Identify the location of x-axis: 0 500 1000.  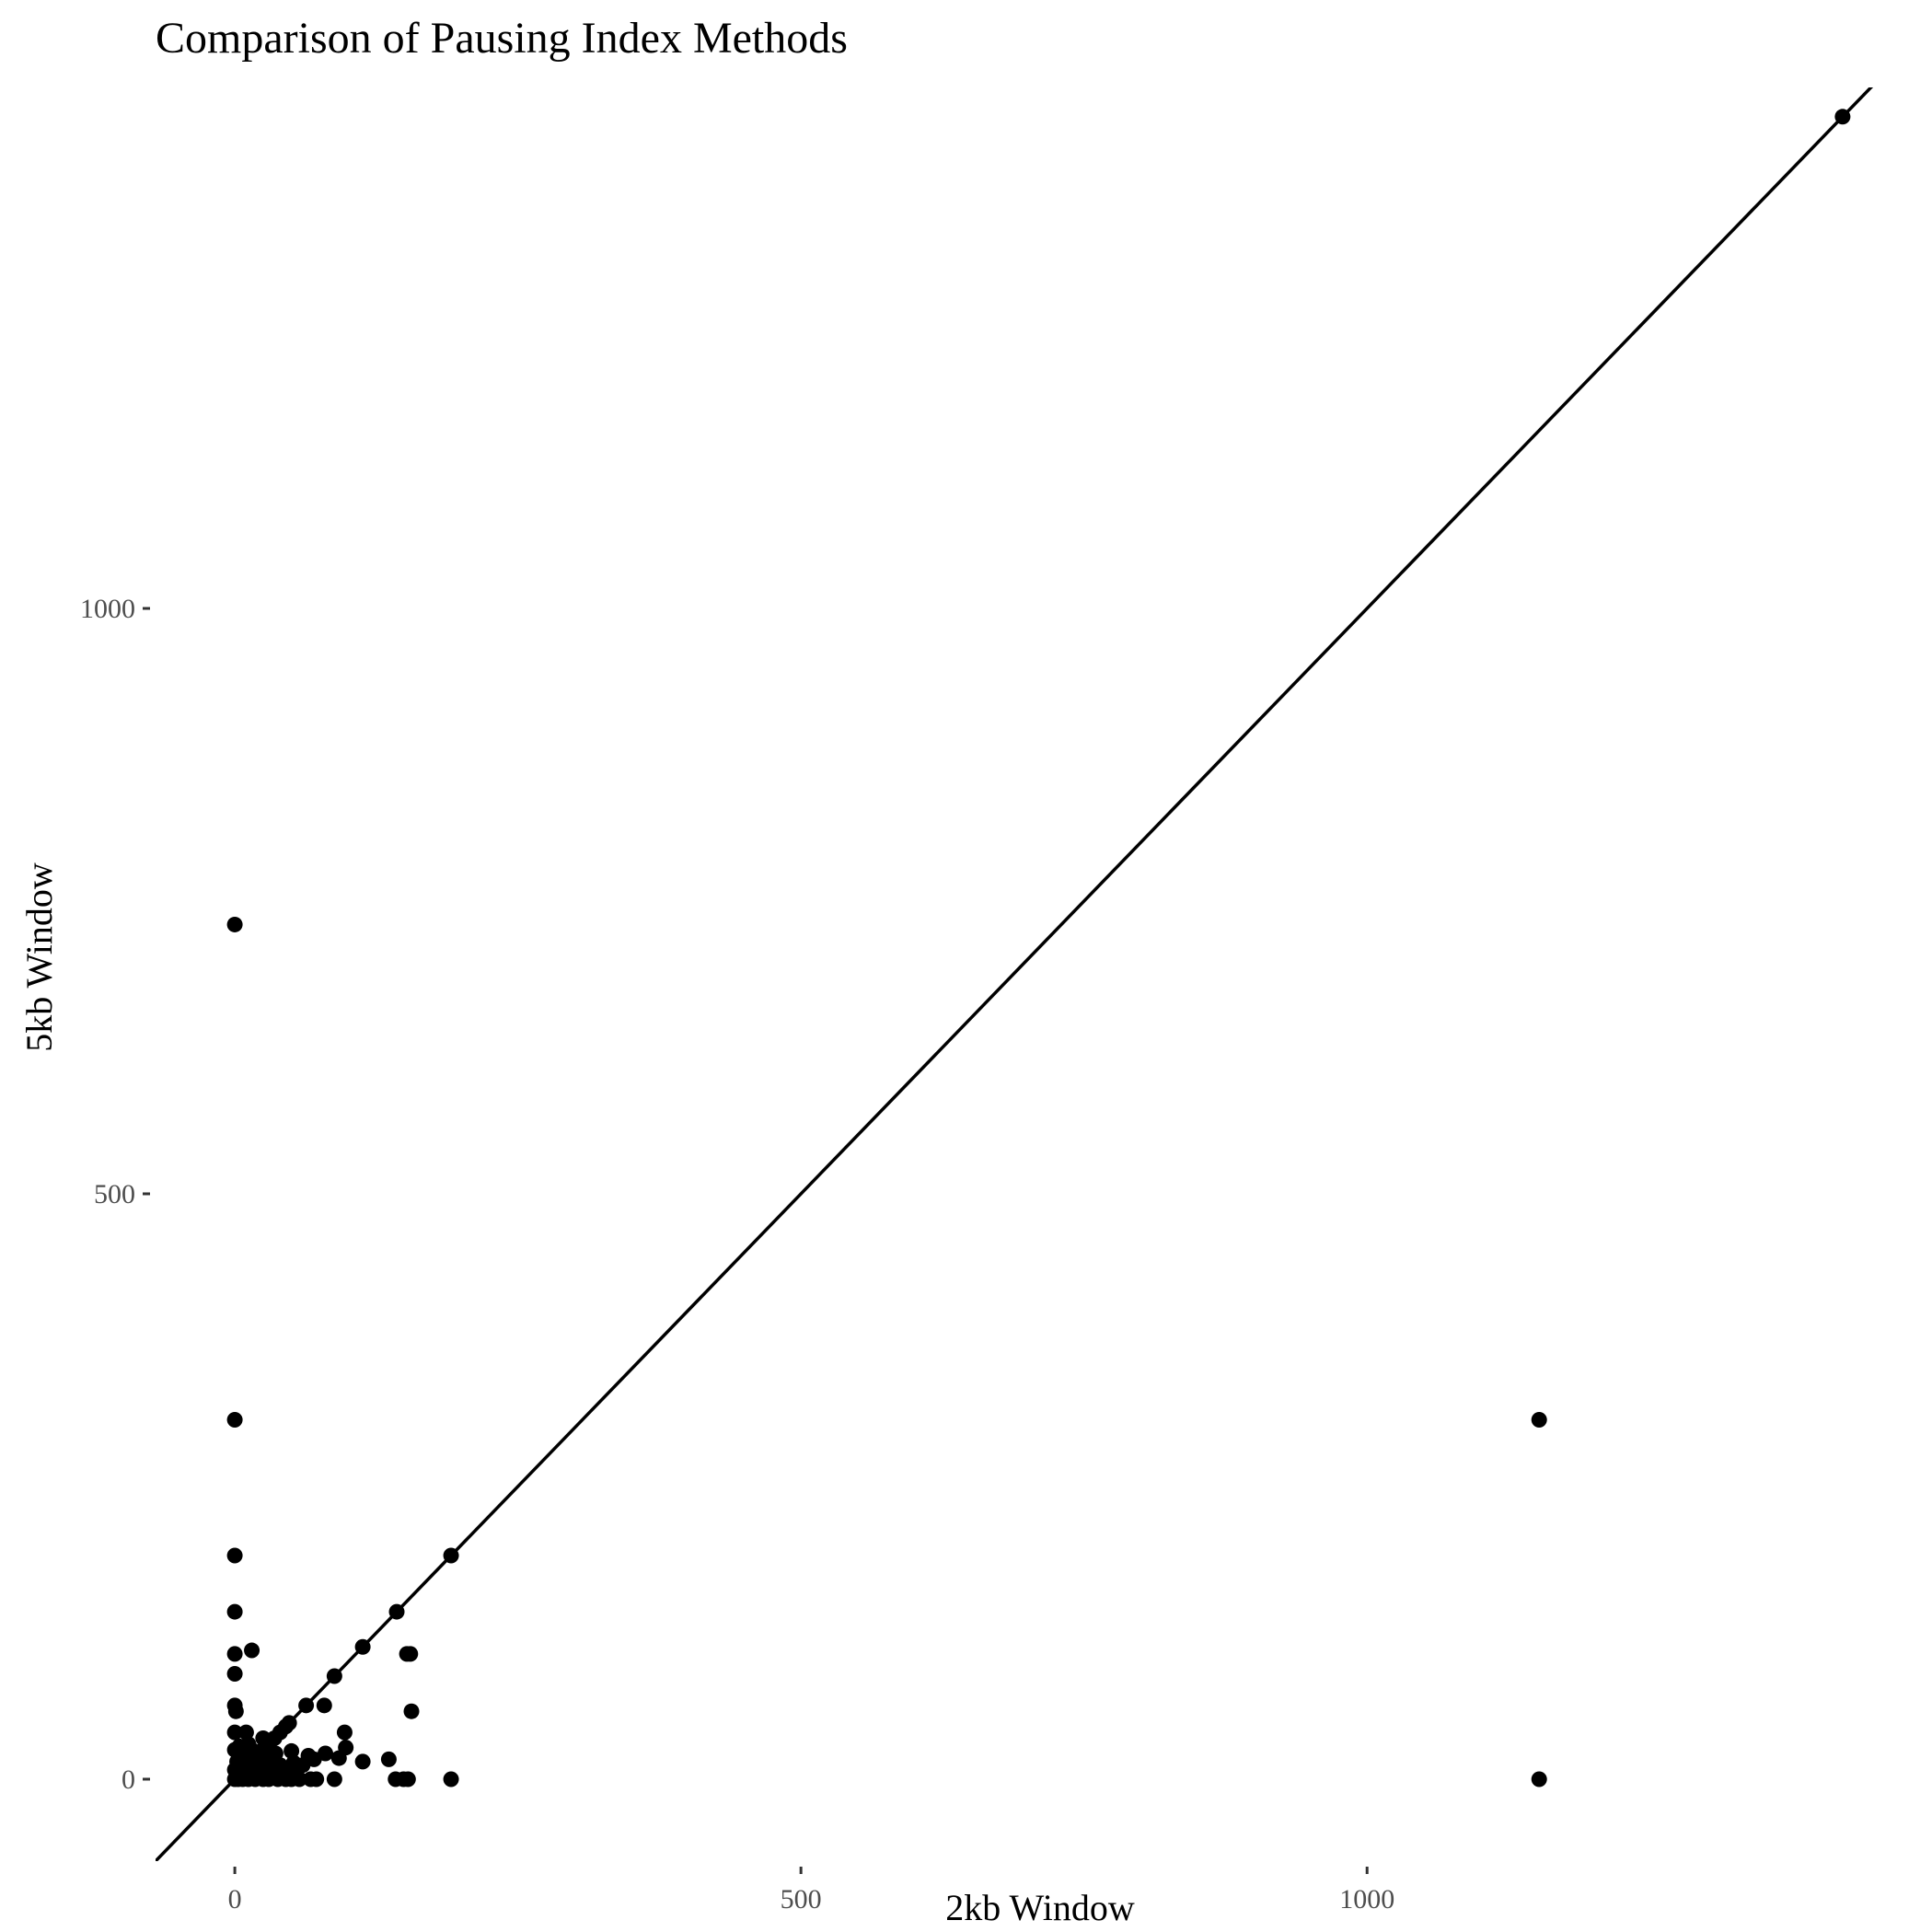
(811, 1891).